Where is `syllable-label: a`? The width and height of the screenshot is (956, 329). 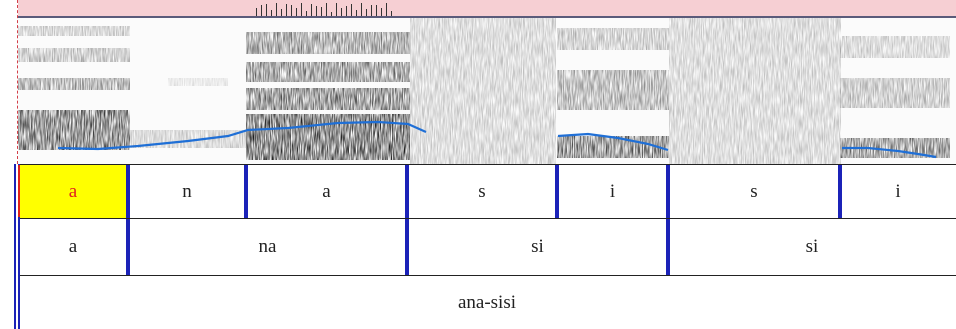 syllable-label: a is located at coordinates (73, 246).